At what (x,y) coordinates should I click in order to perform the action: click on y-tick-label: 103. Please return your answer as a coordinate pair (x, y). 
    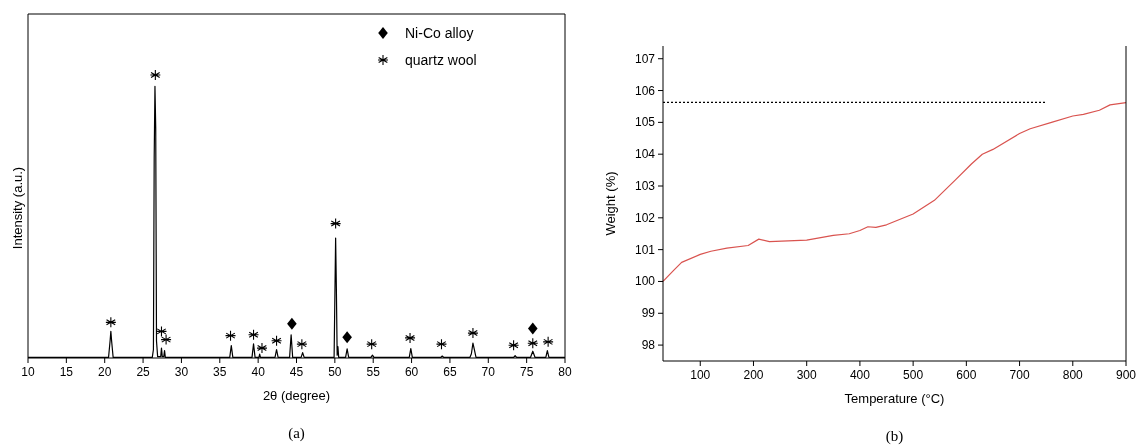
    Looking at the image, I should click on (645, 186).